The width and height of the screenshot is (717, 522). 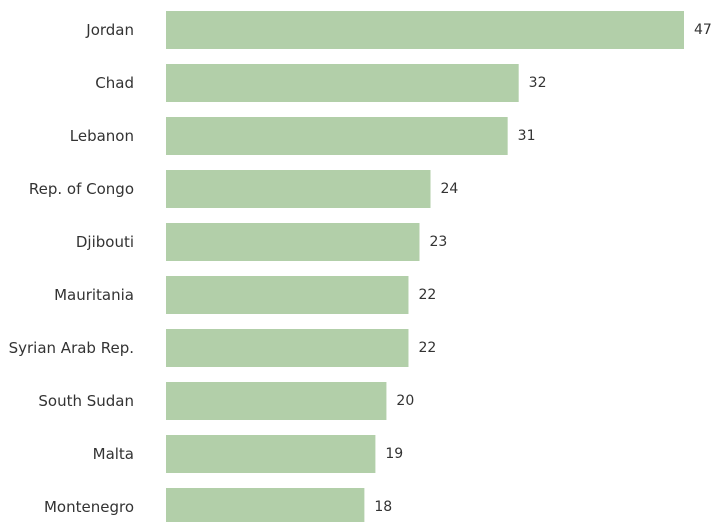 What do you see at coordinates (298, 189) in the screenshot?
I see `bar-rep-of-congo` at bounding box center [298, 189].